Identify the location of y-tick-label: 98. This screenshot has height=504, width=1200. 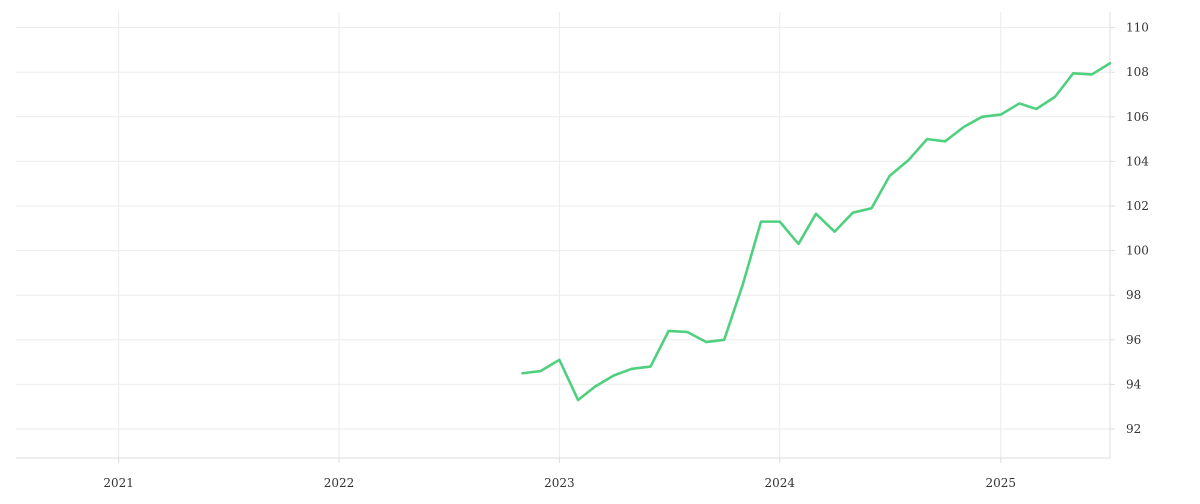
(1133, 295).